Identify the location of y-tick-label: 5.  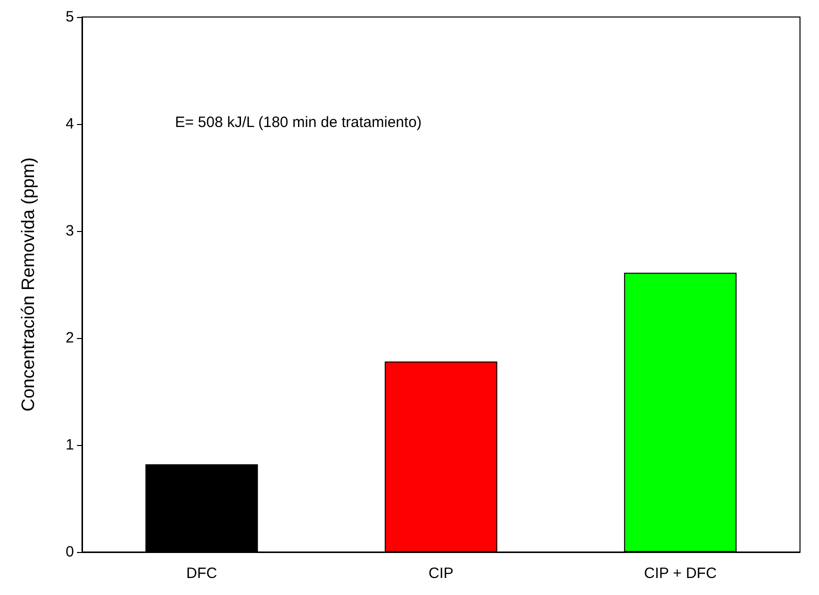
(70, 17).